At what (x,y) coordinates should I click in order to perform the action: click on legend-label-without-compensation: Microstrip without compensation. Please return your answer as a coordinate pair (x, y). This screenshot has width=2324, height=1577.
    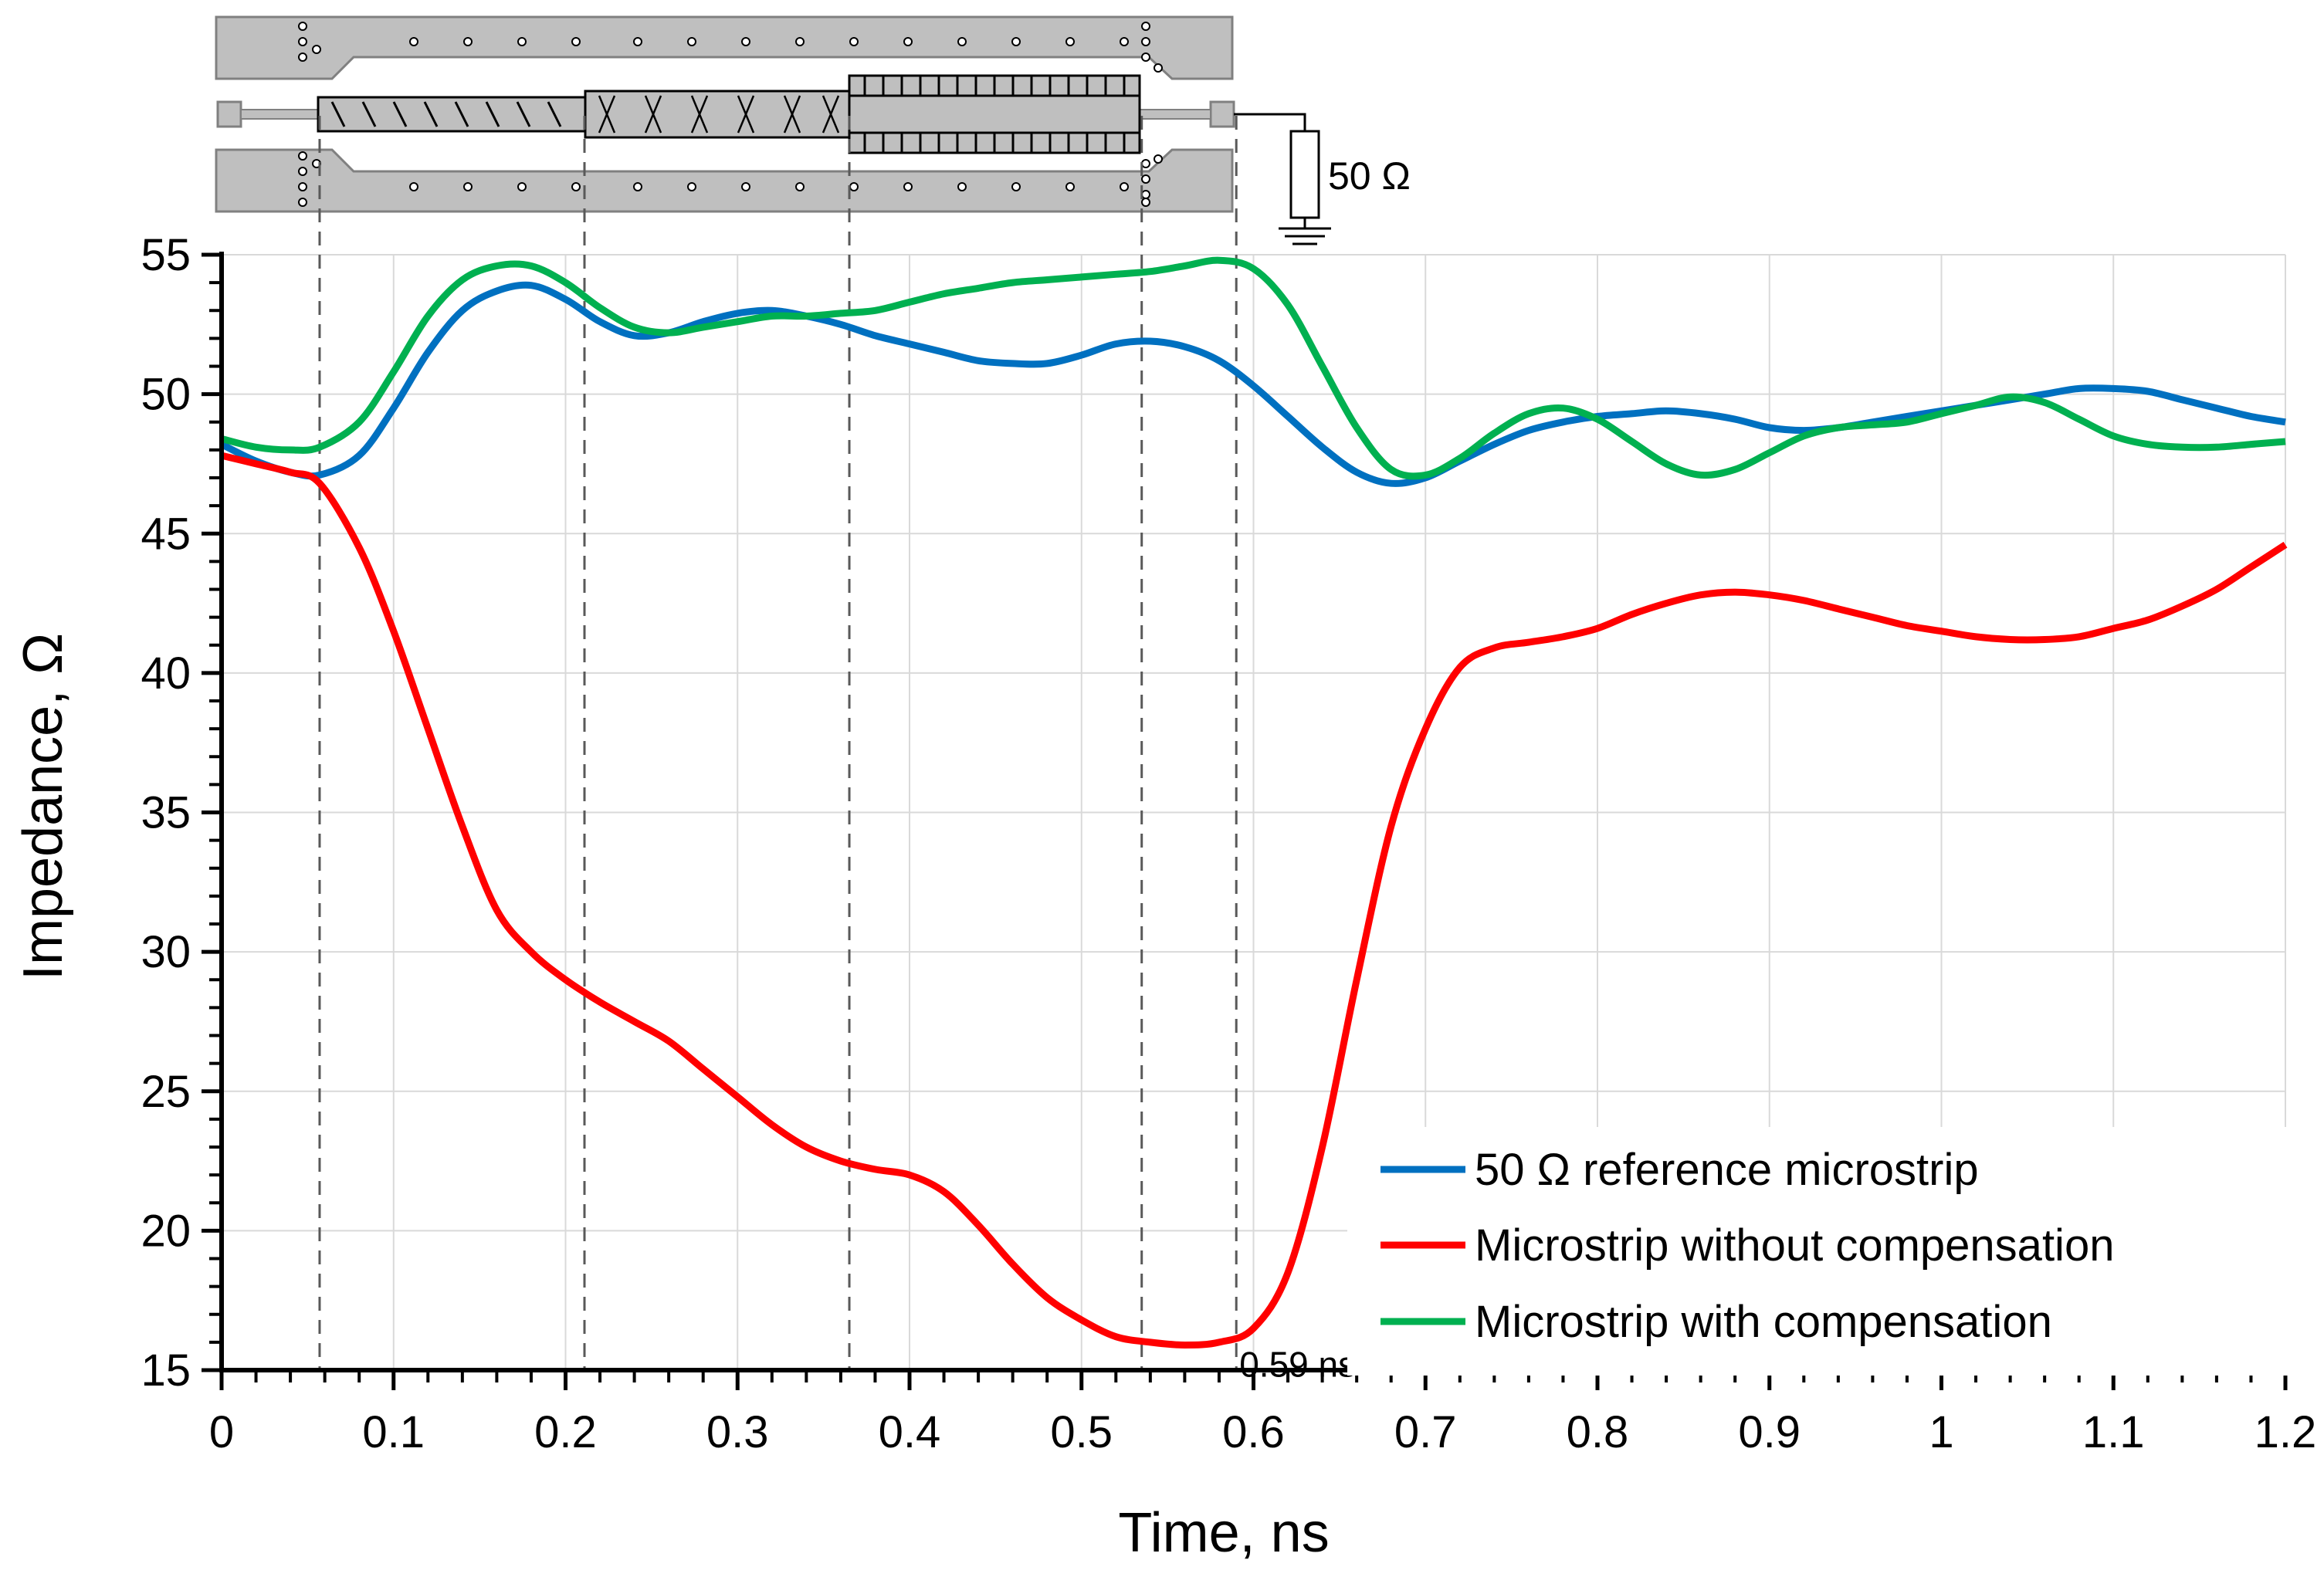
    Looking at the image, I should click on (1794, 1245).